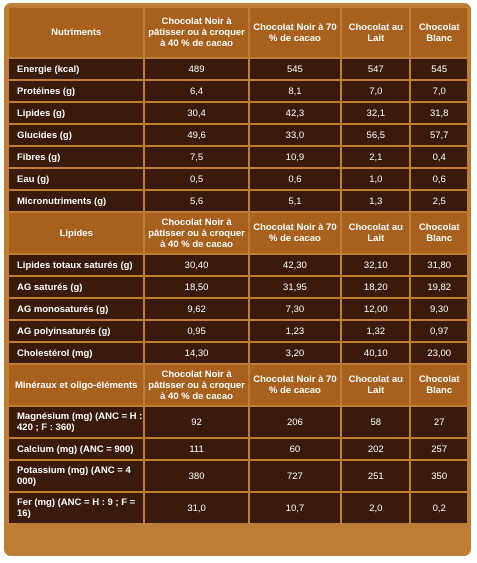  Describe the element at coordinates (376, 353) in the screenshot. I see `cell-value: 40,10` at that location.